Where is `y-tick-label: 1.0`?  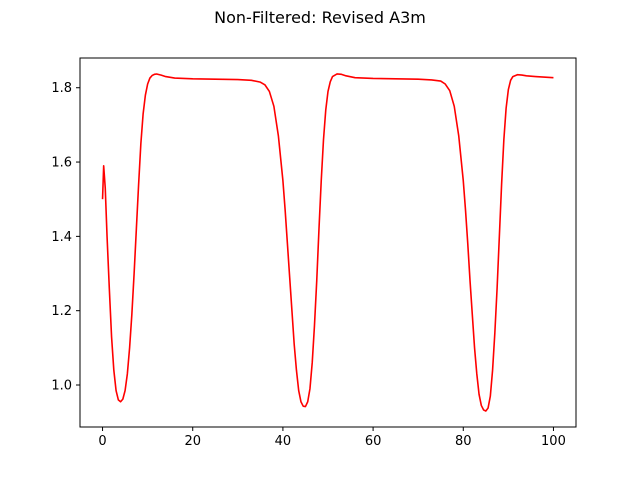 y-tick-label: 1.0 is located at coordinates (61, 386).